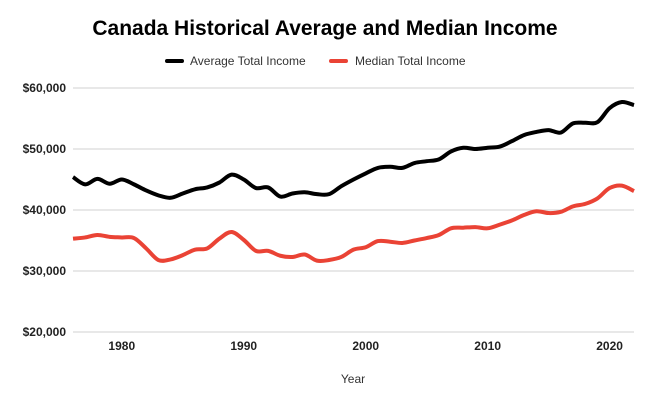  I want to click on x-tick-label: 1990, so click(243, 346).